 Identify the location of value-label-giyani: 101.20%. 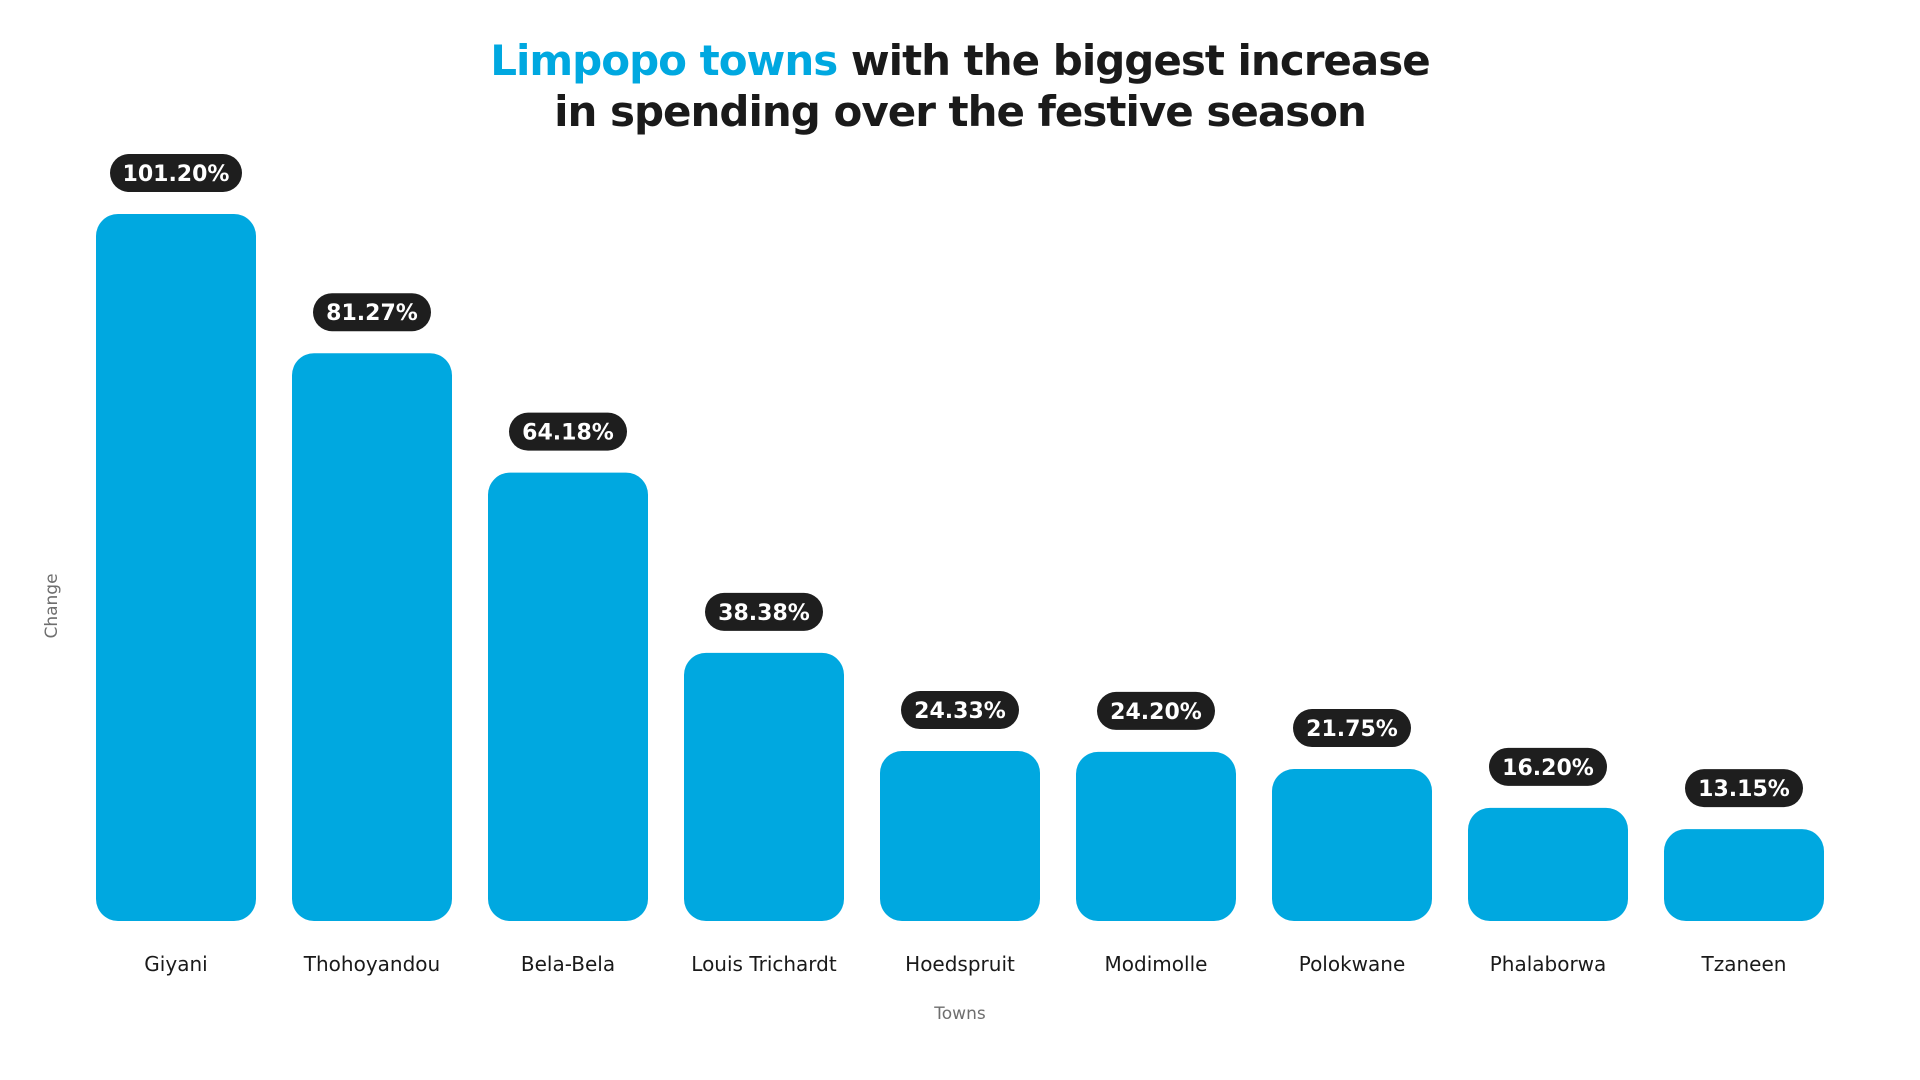
(176, 174).